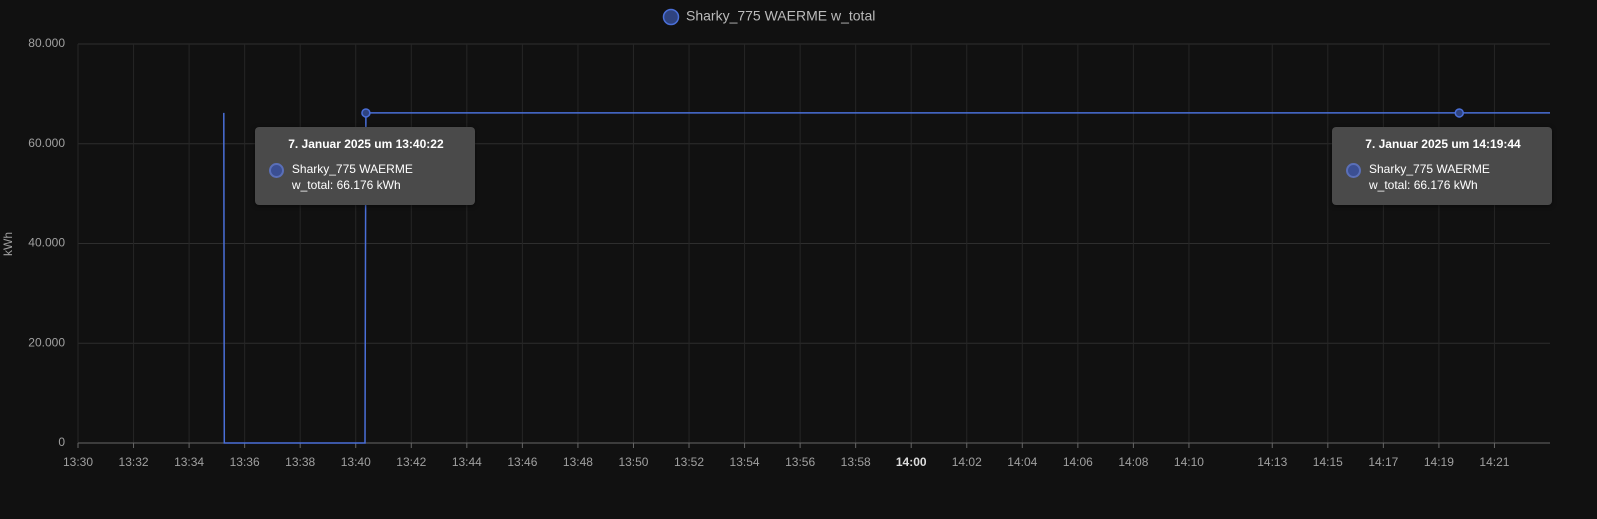  Describe the element at coordinates (856, 462) in the screenshot. I see `x-tick-label: 13:58` at that location.